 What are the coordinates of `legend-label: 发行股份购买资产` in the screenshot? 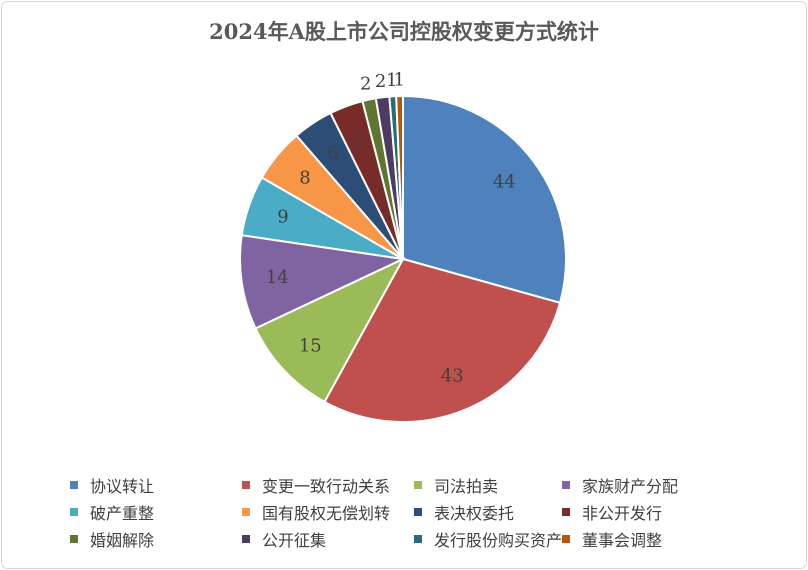 It's located at (498, 540).